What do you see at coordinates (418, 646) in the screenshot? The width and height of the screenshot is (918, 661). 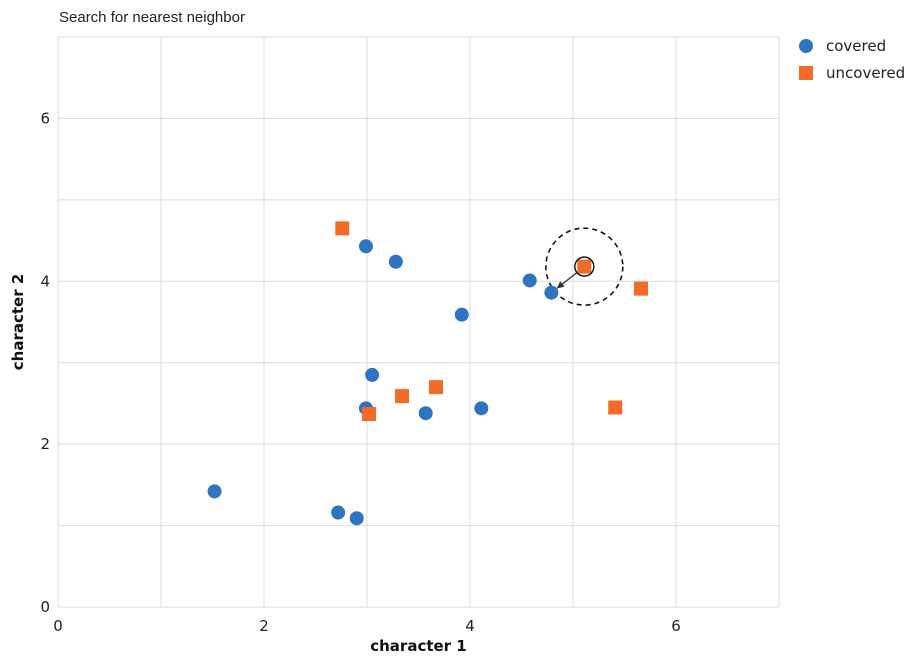 I see `x-axis-label: character 1` at bounding box center [418, 646].